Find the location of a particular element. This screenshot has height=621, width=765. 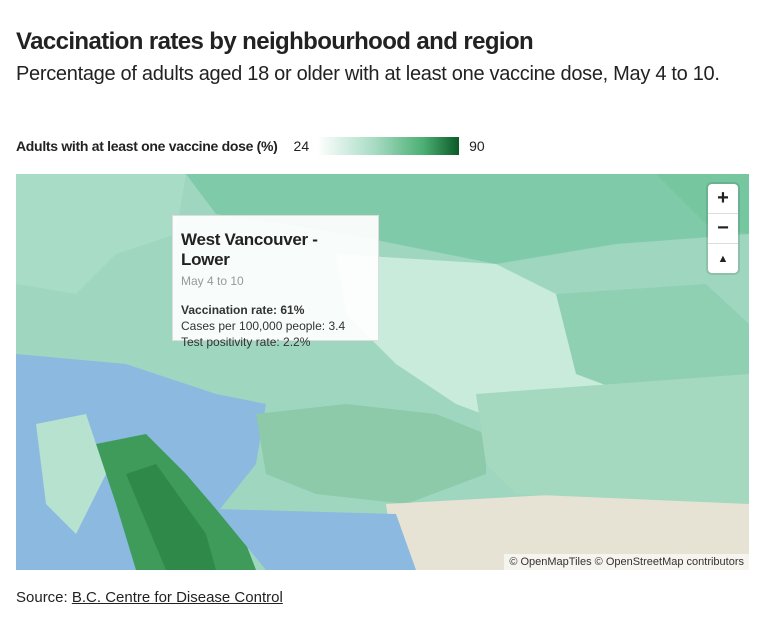

tooltip-line: Test positivity rate: 2.2% is located at coordinates (246, 342).